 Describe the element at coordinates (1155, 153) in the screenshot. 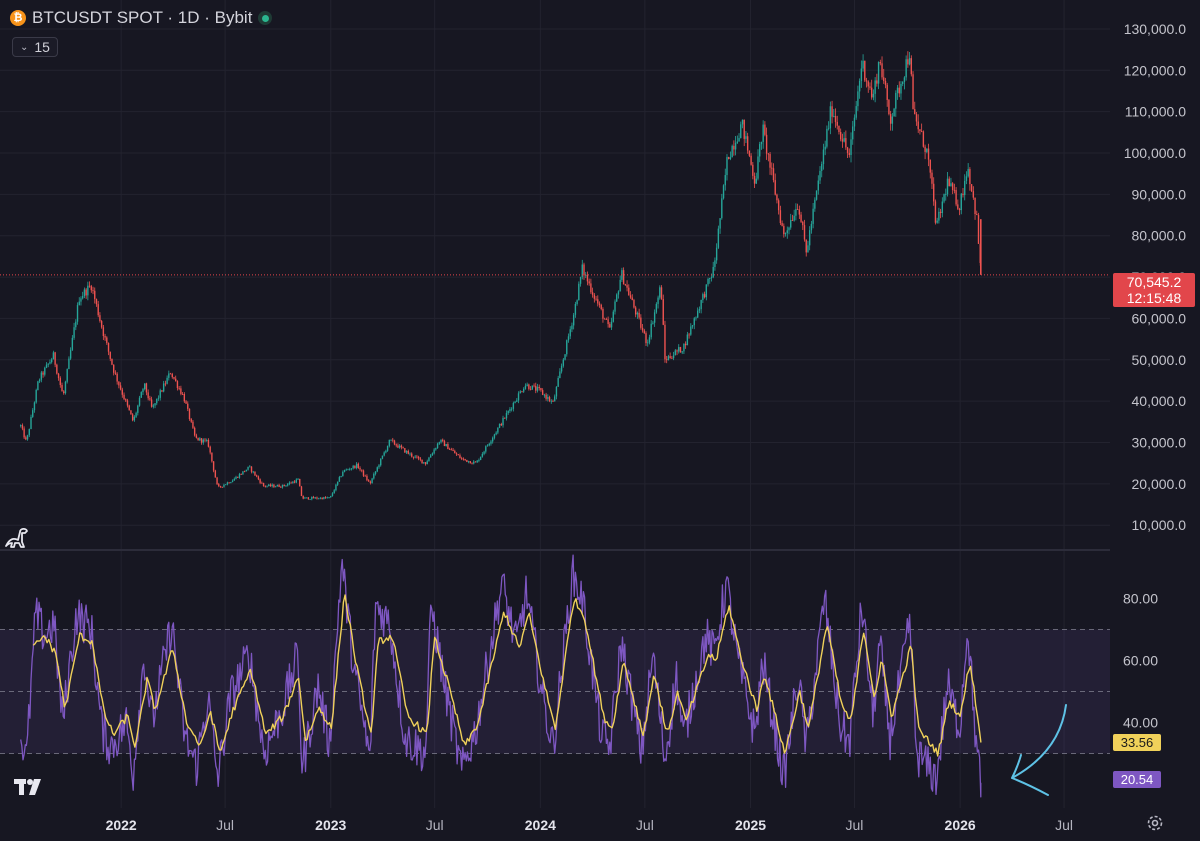

I see `price-tick-label: 100,000.0` at that location.